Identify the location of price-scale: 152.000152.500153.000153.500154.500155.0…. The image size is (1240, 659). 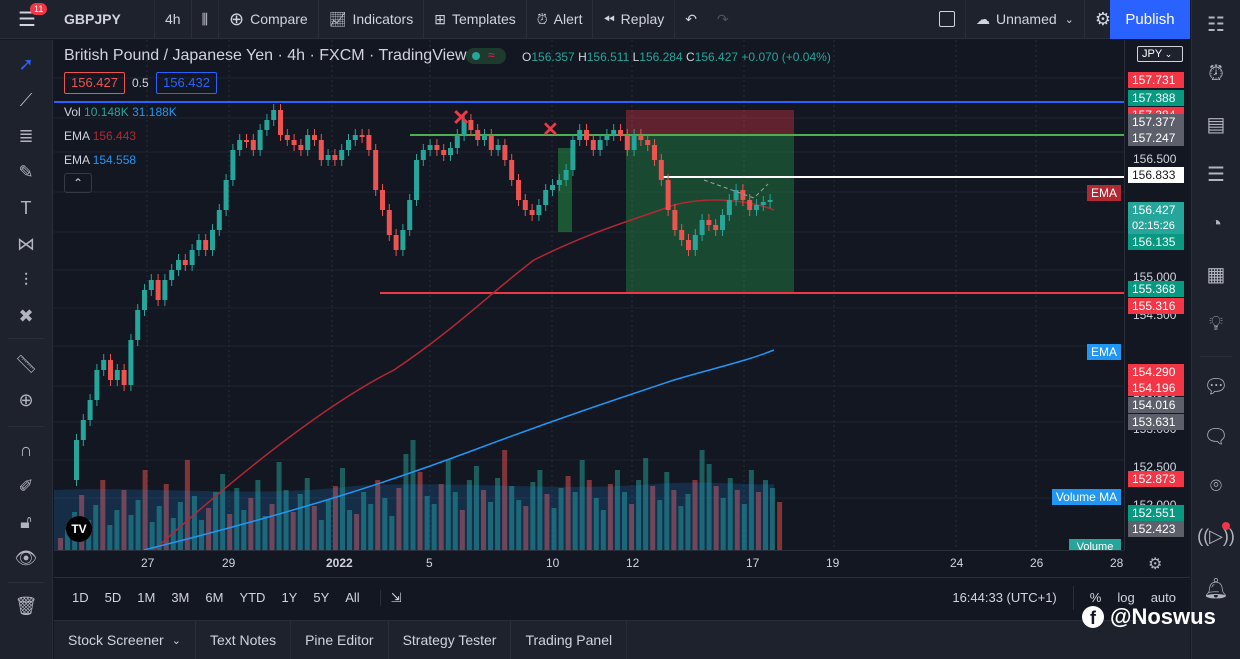
(1157, 295).